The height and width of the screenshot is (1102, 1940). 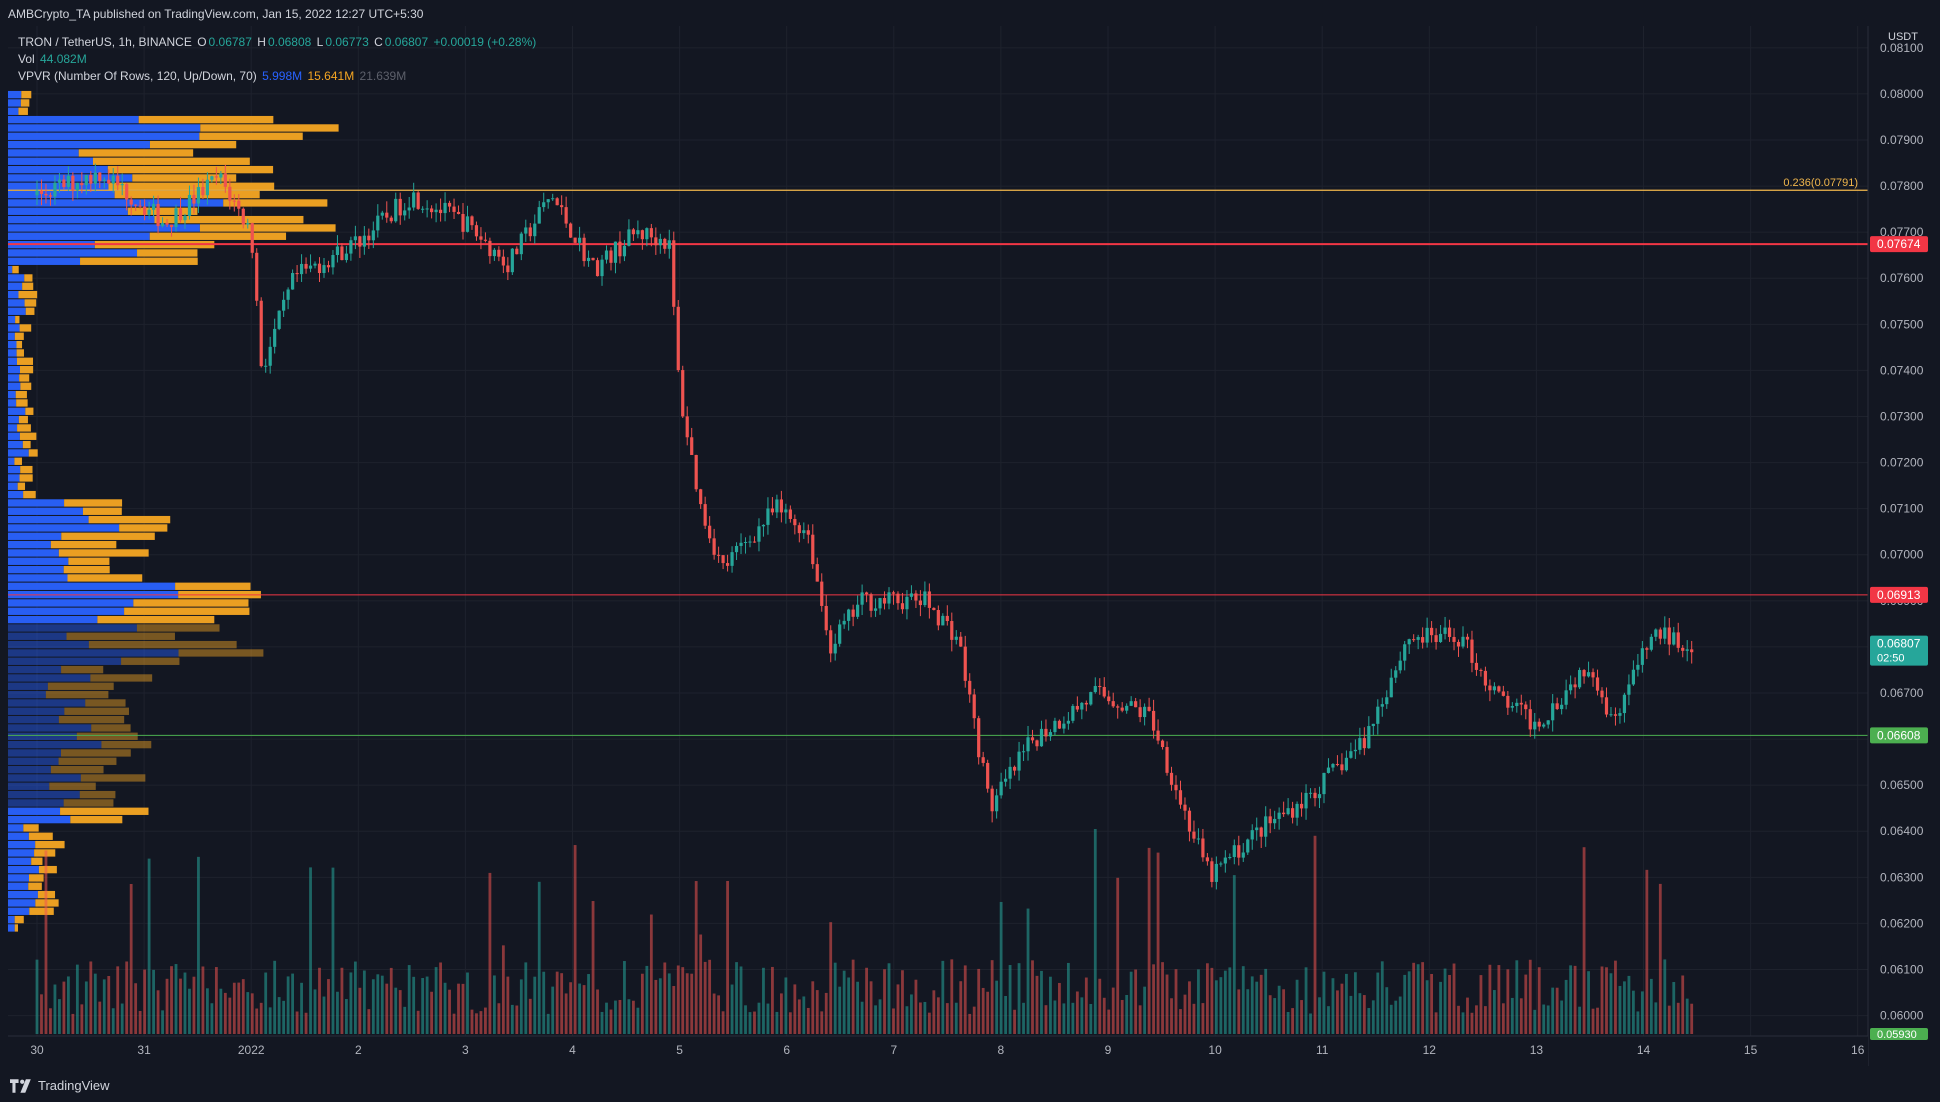 I want to click on price-axis-background, so click(x=1899, y=546).